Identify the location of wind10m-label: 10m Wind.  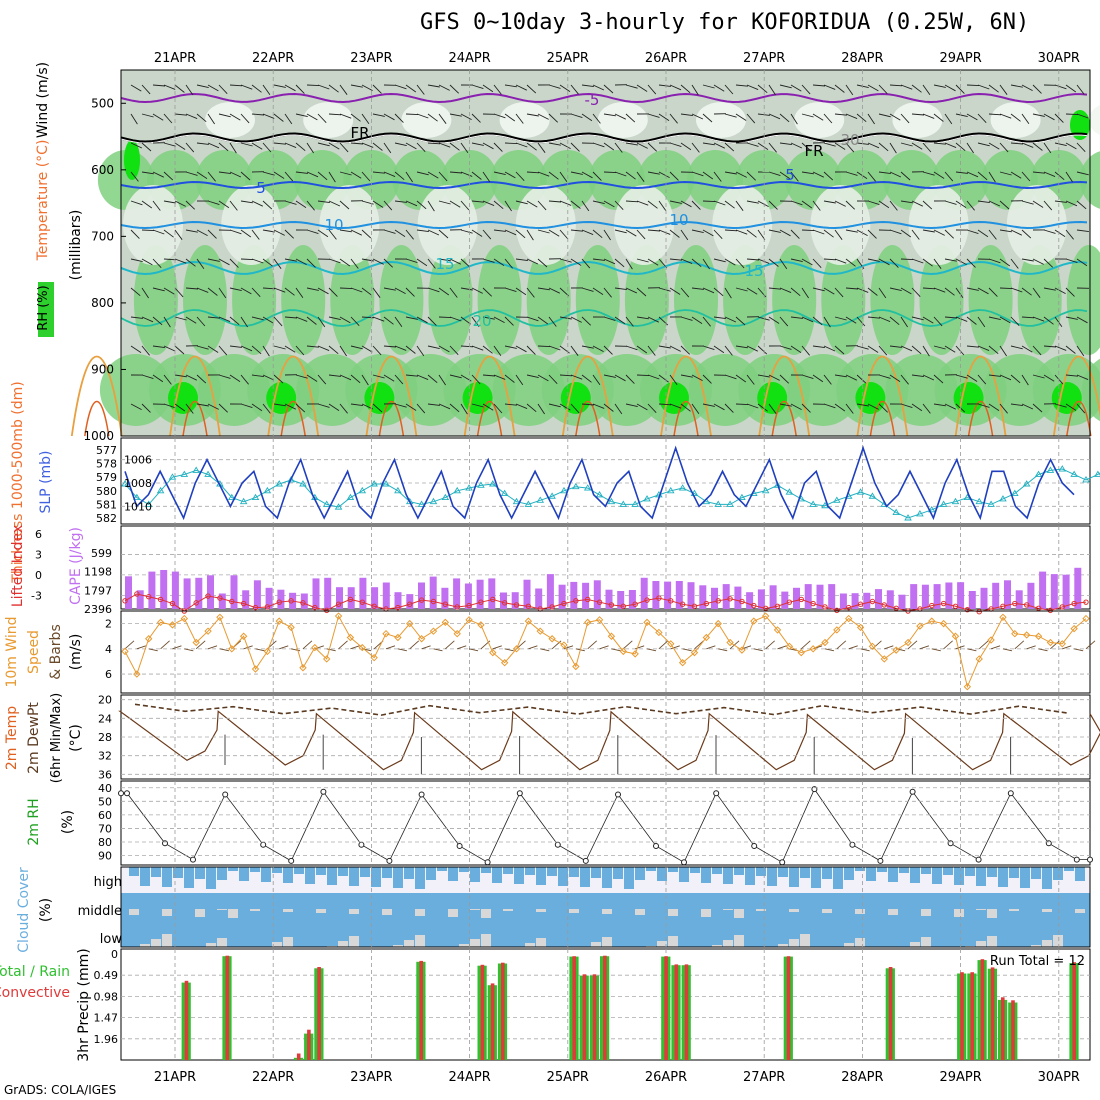
(12, 651).